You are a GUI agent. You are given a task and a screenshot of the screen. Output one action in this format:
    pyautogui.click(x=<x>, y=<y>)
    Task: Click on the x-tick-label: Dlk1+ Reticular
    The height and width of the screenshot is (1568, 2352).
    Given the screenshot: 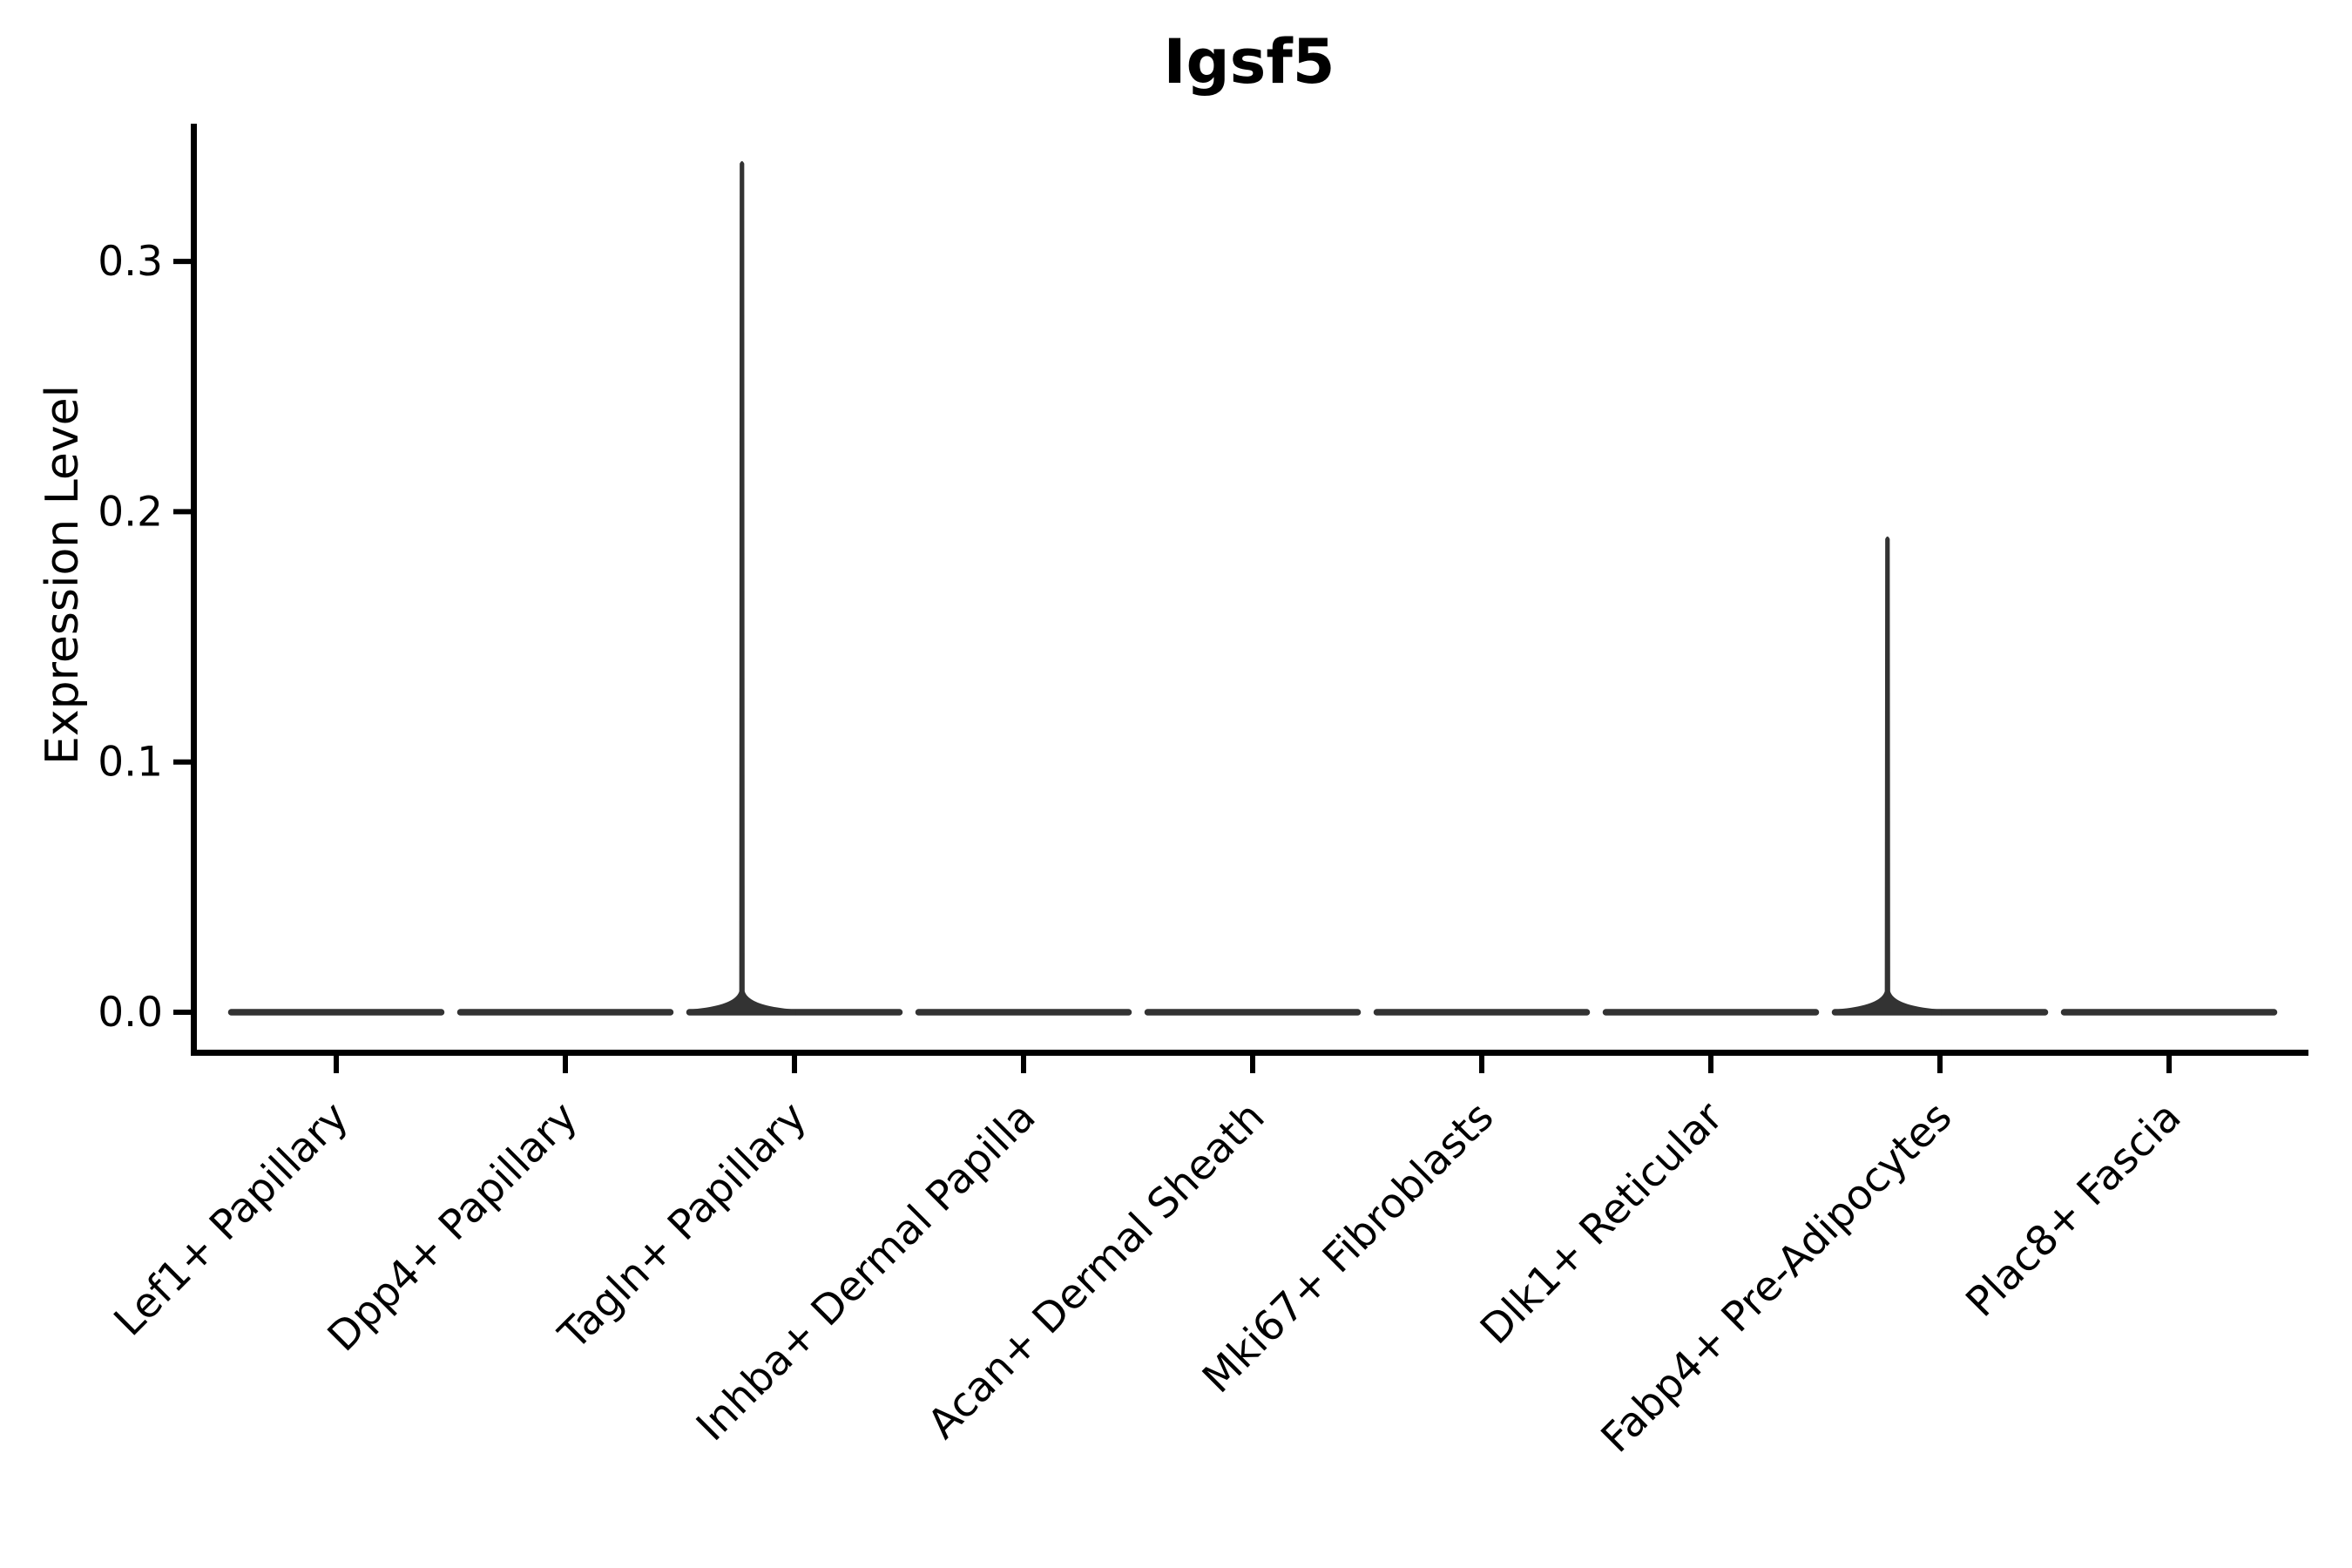 What is the action you would take?
    pyautogui.click(x=1602, y=1223)
    